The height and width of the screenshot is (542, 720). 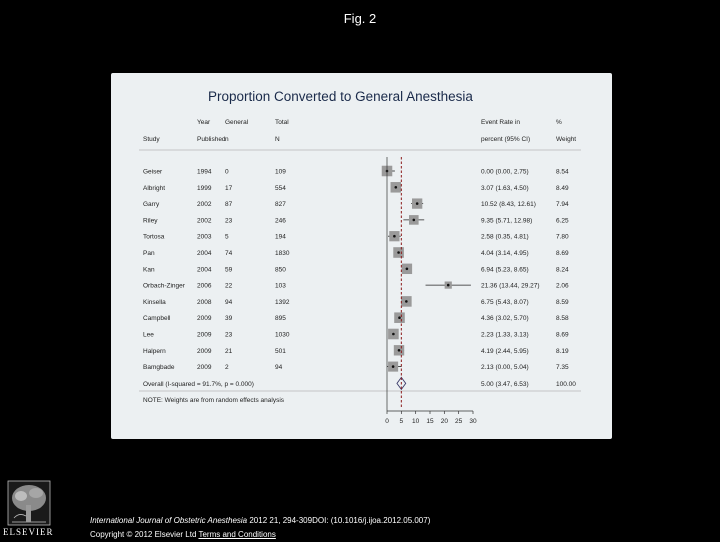 What do you see at coordinates (430, 421) in the screenshot?
I see `tick-label: 15` at bounding box center [430, 421].